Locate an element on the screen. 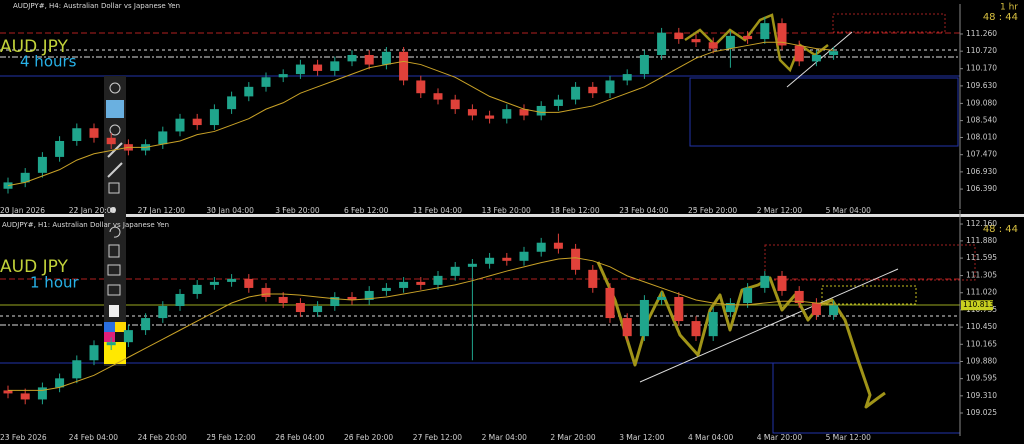 Image resolution: width=1024 pixels, height=444 pixels. x-tick-label: 2 Mar 04:00 is located at coordinates (505, 437).